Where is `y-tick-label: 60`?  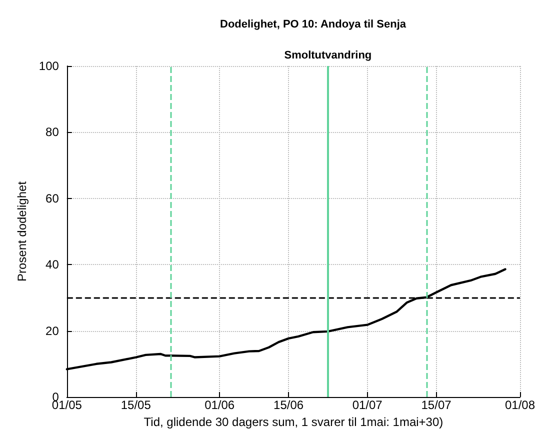 y-tick-label: 60 is located at coordinates (53, 198).